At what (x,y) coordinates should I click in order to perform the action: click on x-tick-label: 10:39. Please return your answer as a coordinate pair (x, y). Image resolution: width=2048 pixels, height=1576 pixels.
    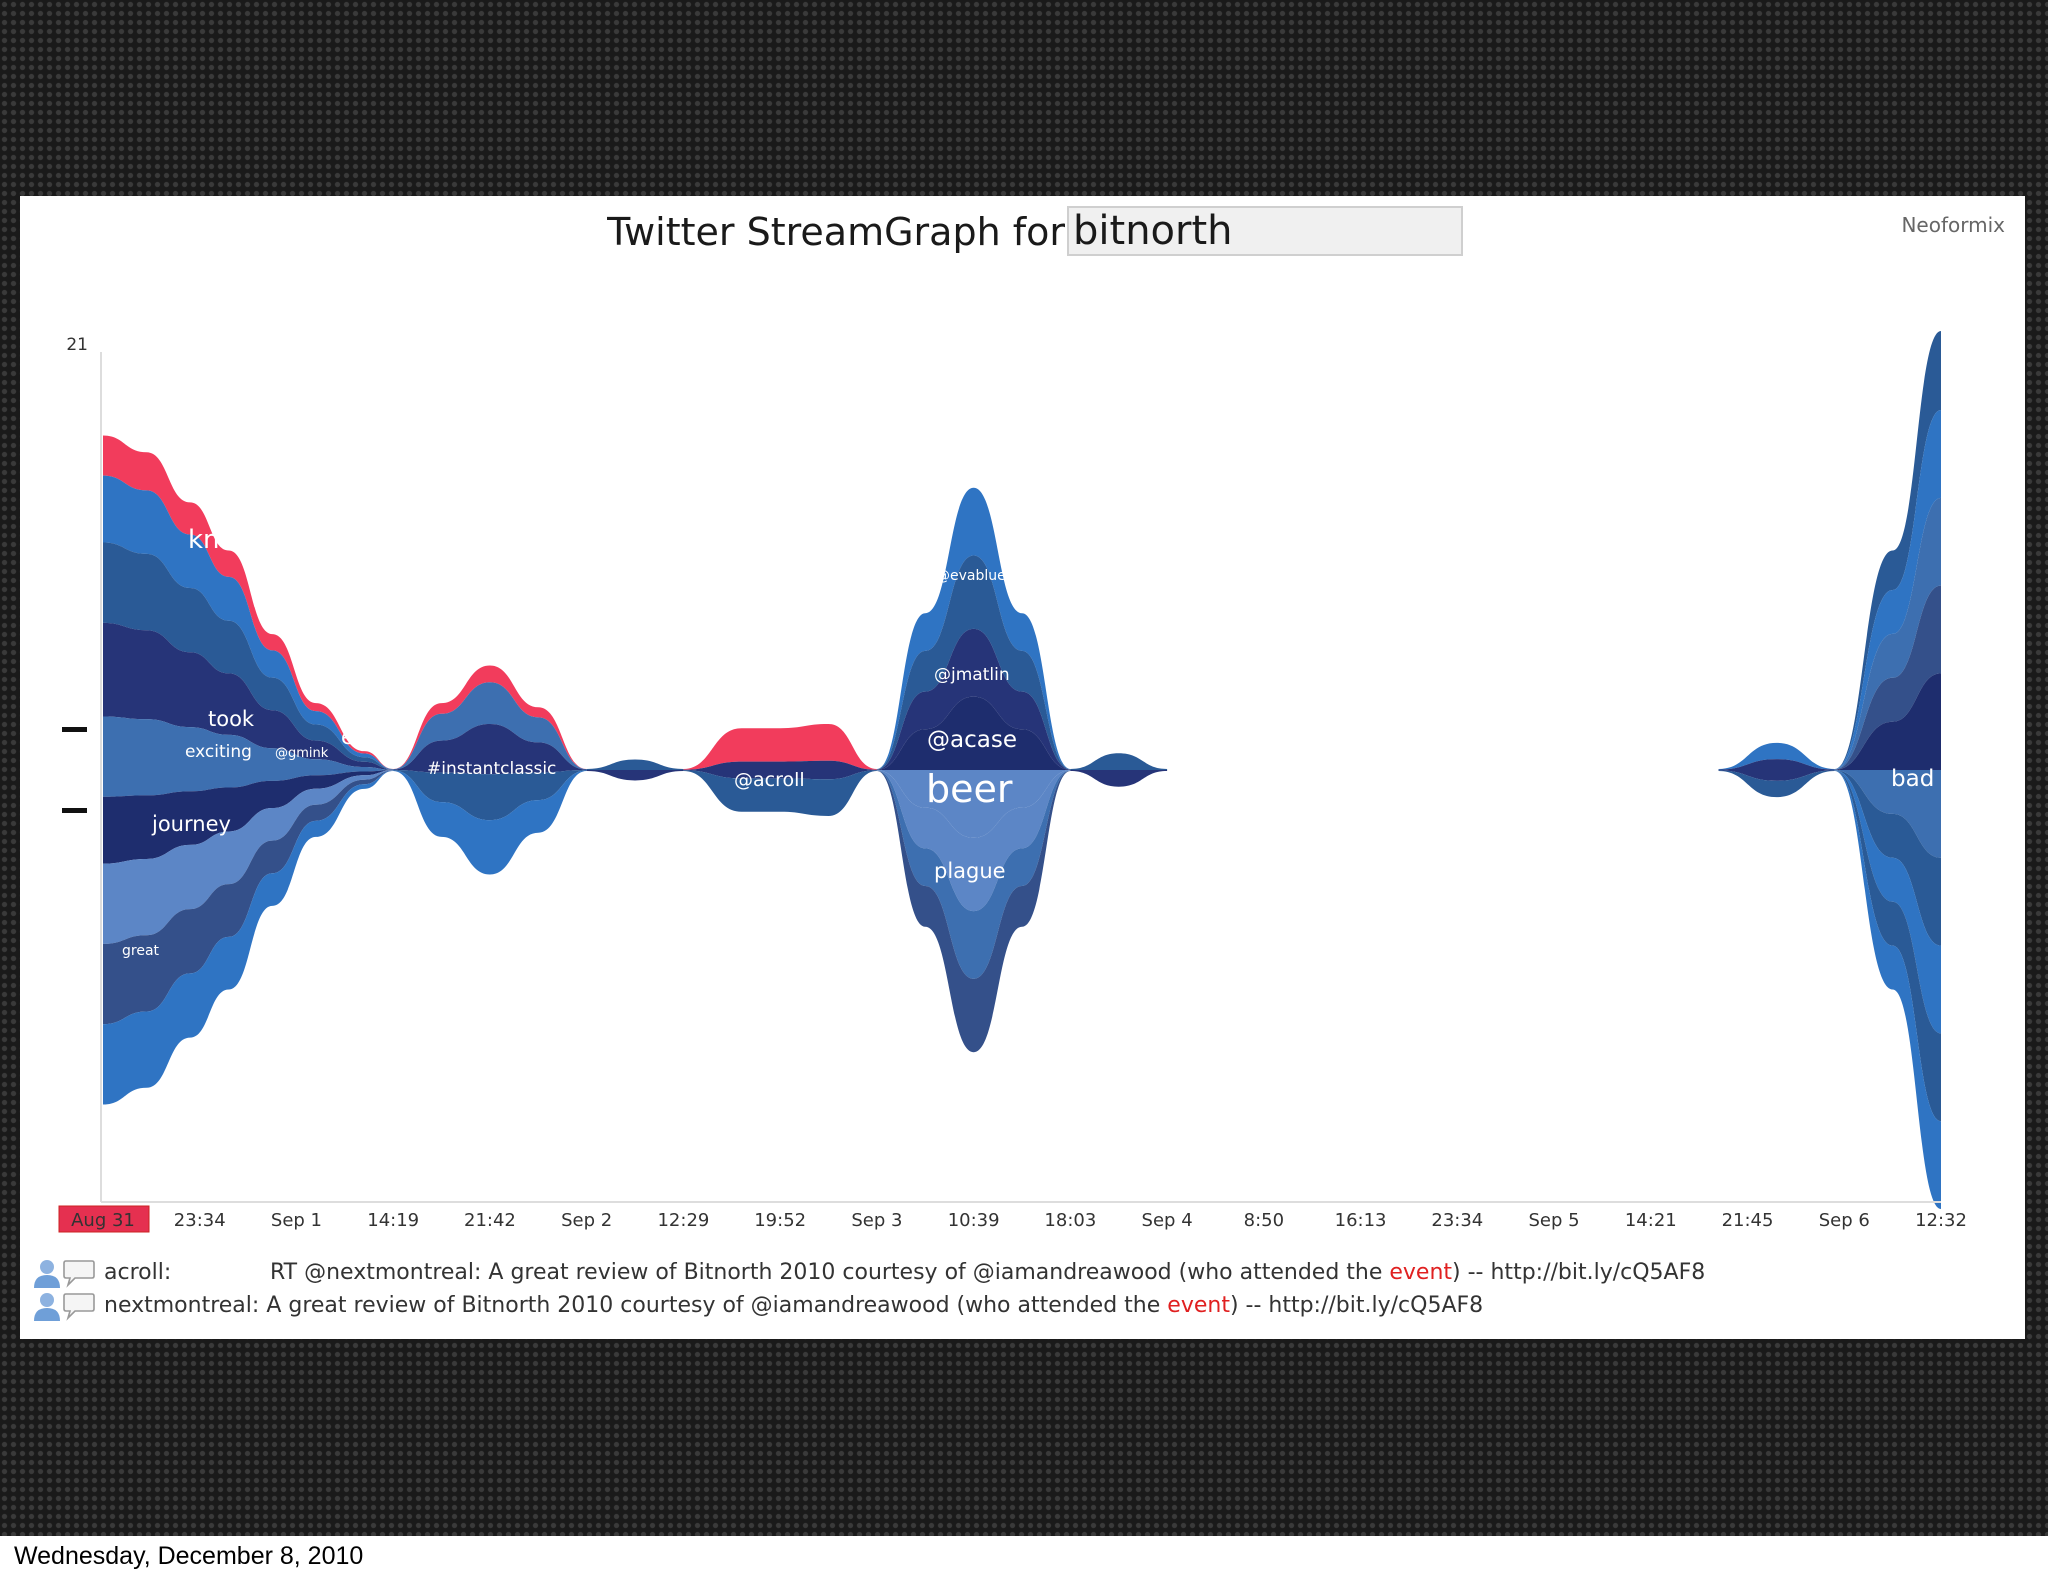
    Looking at the image, I should click on (974, 1220).